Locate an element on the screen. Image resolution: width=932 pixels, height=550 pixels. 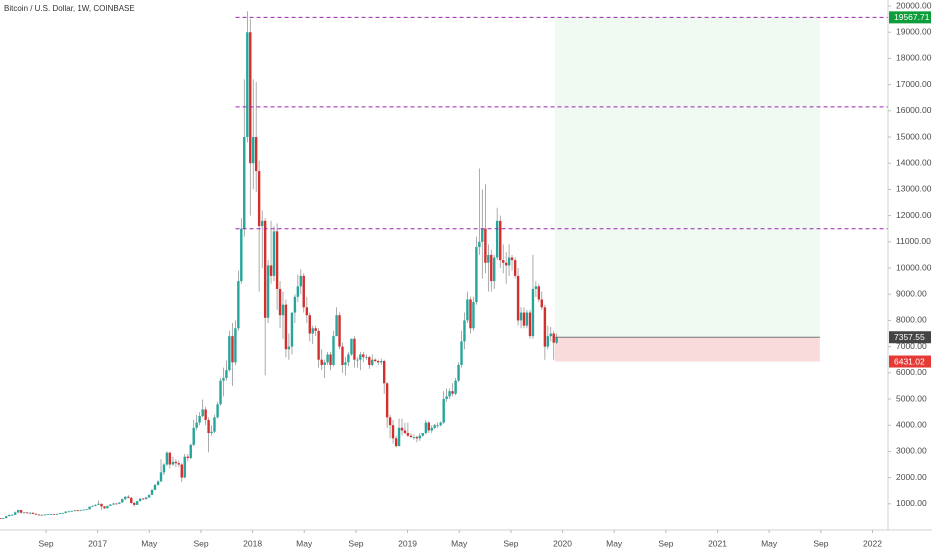
chart-title: Bitcoin / U.S. Dollar, 1W, COINBASE is located at coordinates (69, 8).